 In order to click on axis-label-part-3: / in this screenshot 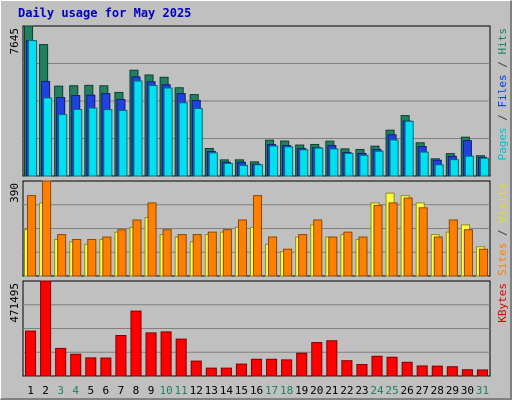, I will do `click(502, 65)`.